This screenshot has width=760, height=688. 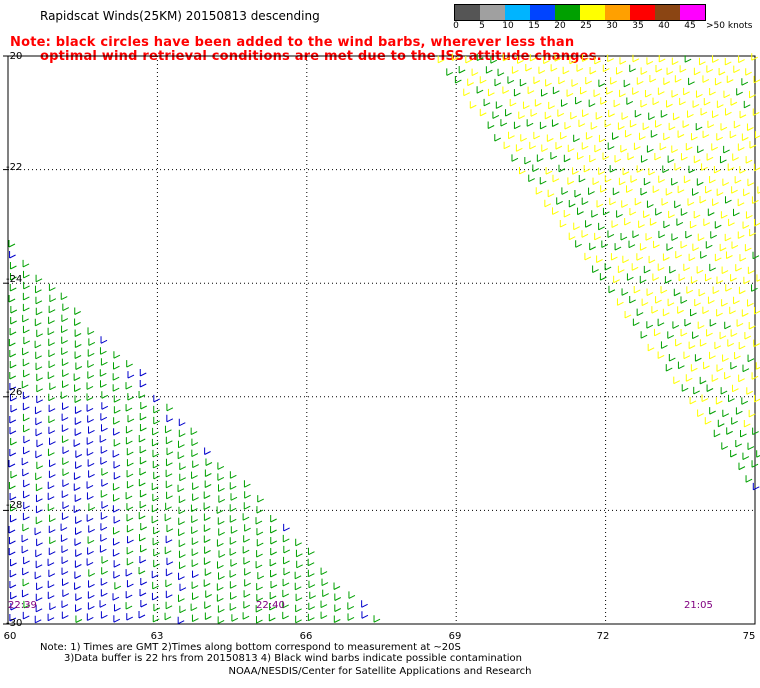 I want to click on legend-color-bar, so click(x=580, y=12).